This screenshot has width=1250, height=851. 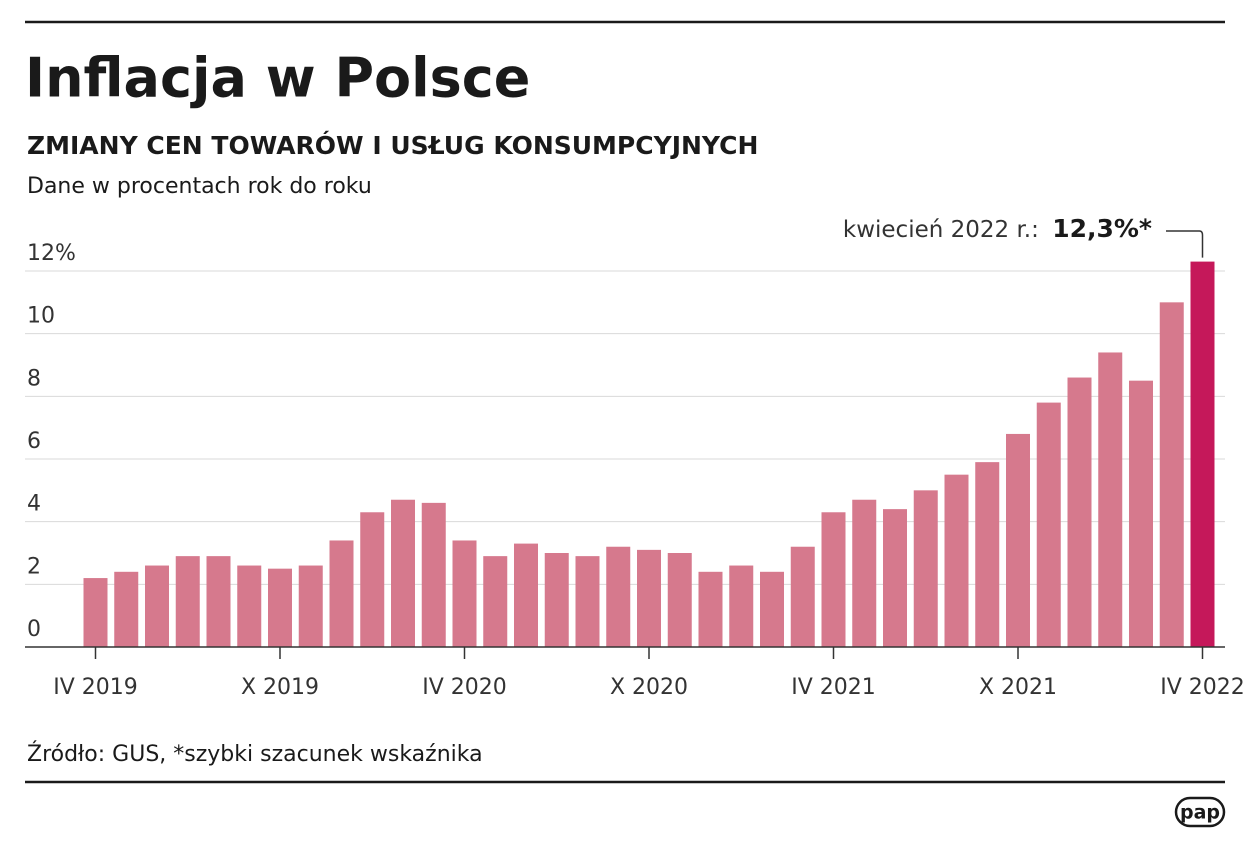 I want to click on x-tick-label: IV 2021, so click(x=833, y=687).